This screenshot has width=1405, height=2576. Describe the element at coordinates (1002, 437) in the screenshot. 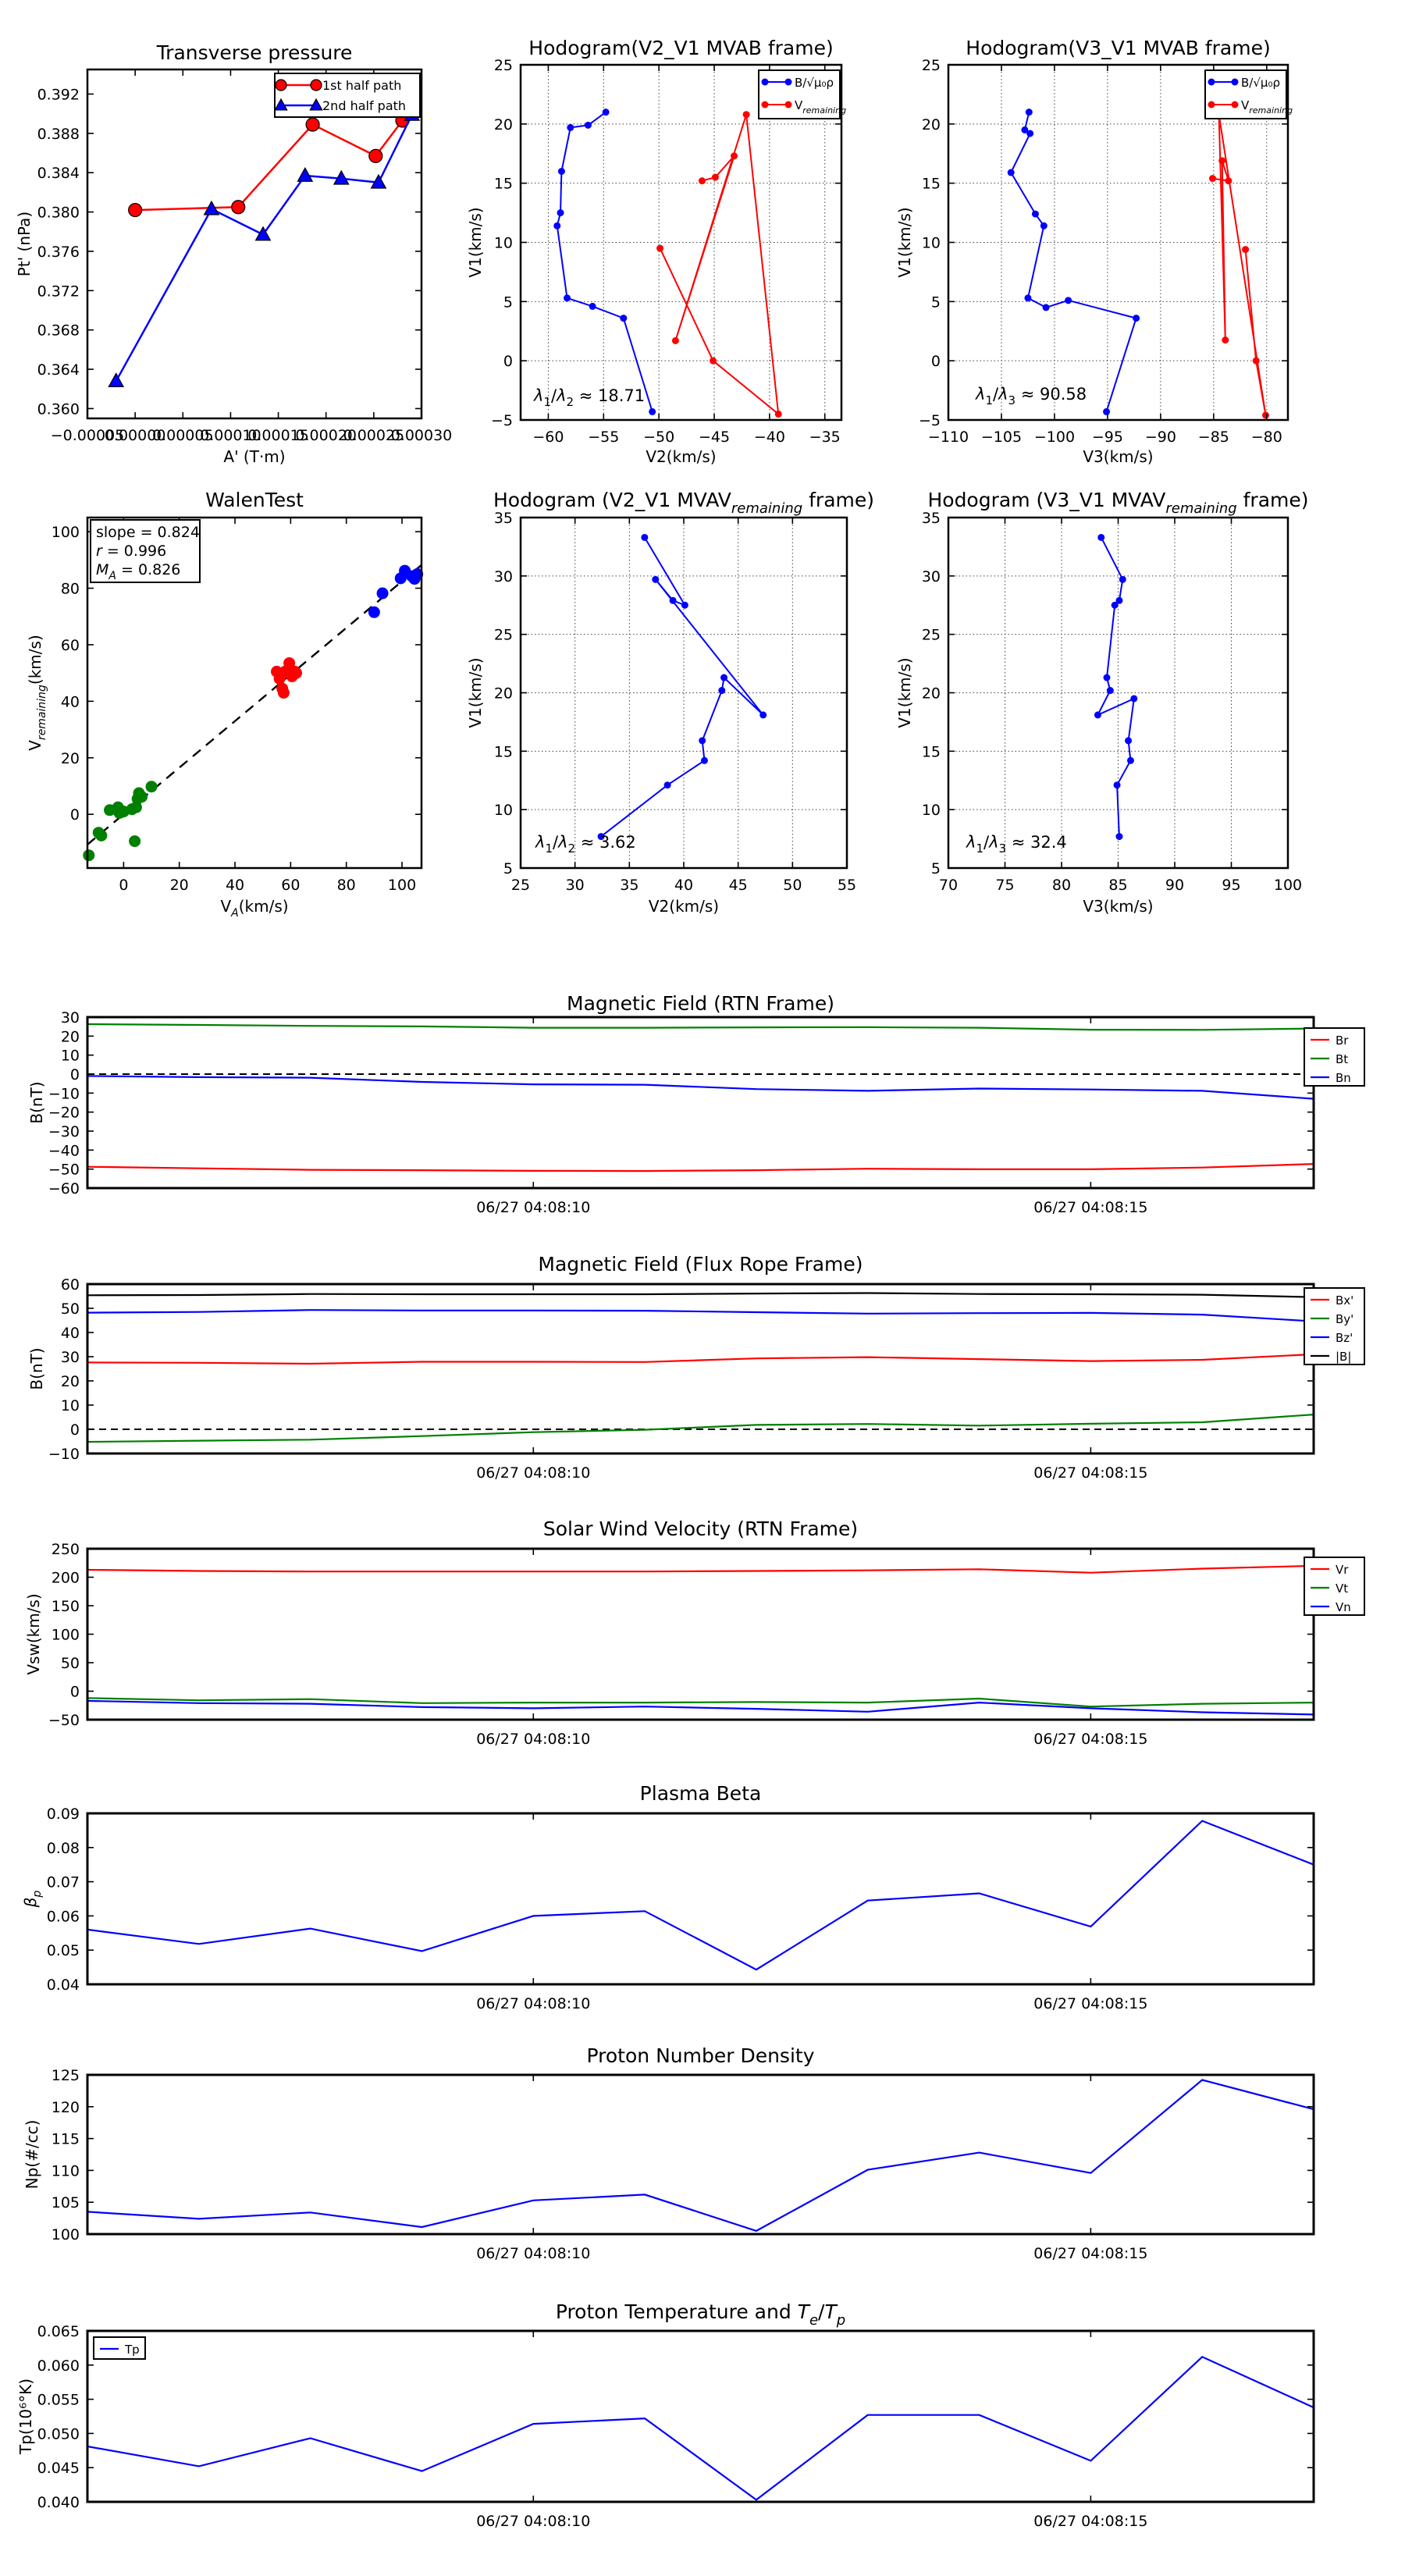

I see `x-tick-label: −105` at that location.